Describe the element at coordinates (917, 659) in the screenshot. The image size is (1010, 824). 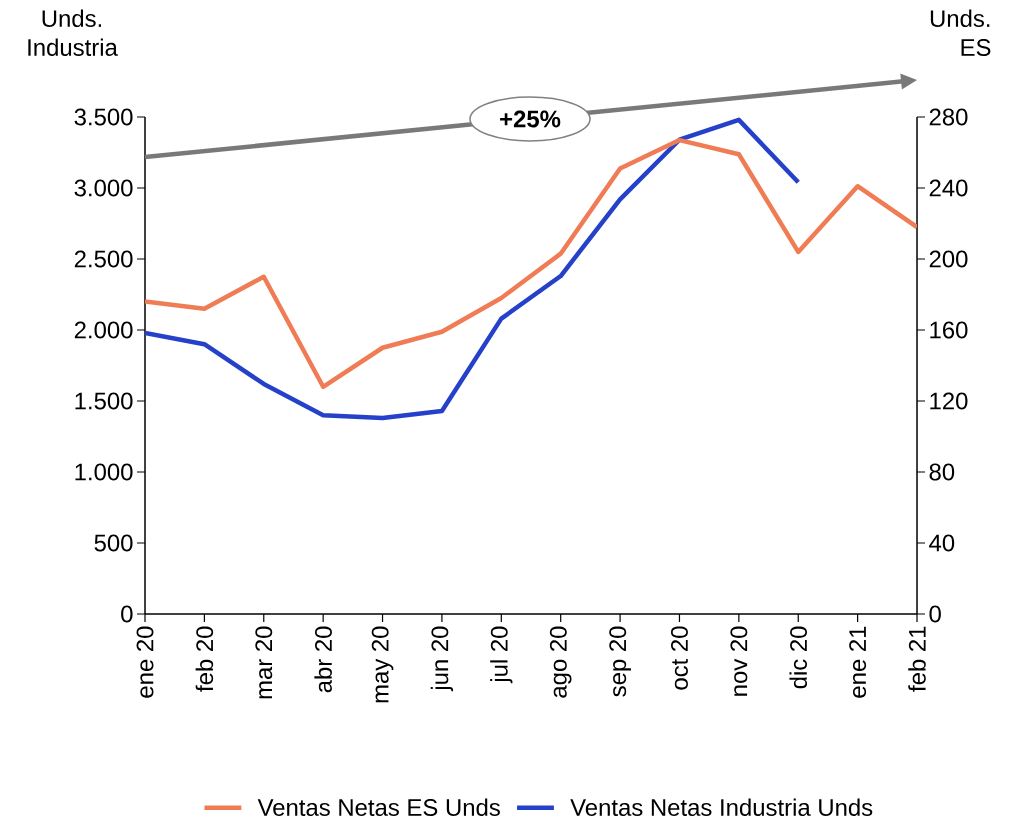
I see `x-tick-label: feb 21` at that location.